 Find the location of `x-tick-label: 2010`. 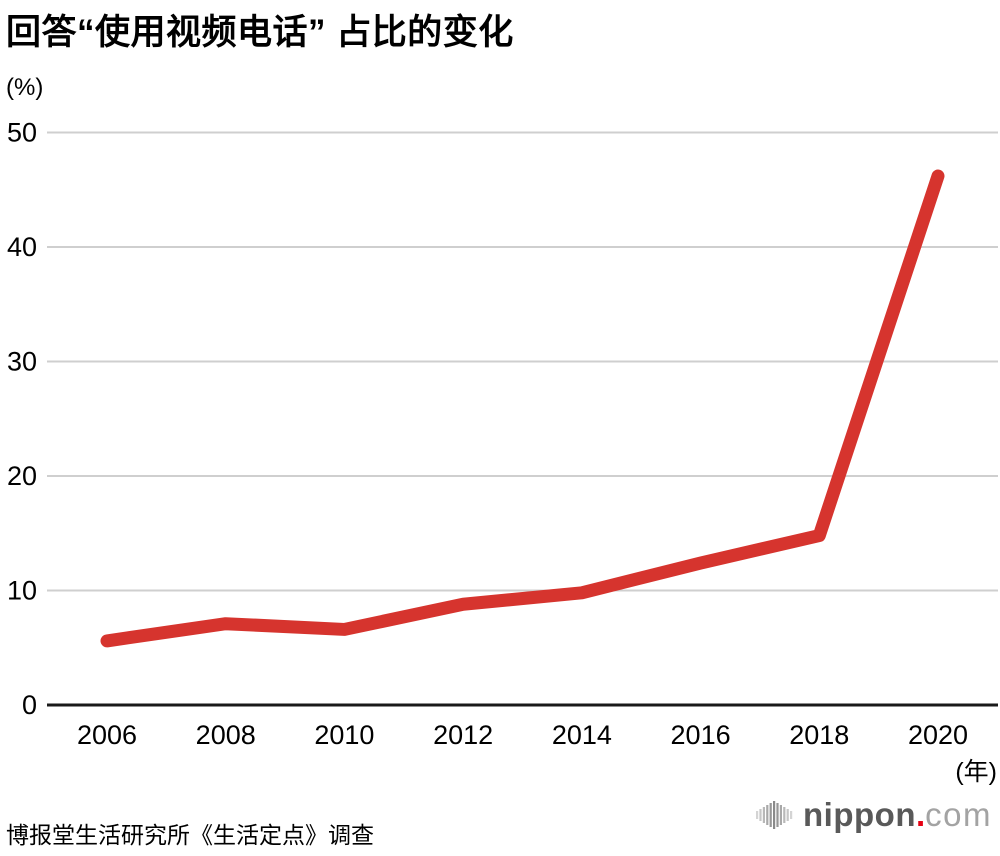

x-tick-label: 2010 is located at coordinates (344, 735).